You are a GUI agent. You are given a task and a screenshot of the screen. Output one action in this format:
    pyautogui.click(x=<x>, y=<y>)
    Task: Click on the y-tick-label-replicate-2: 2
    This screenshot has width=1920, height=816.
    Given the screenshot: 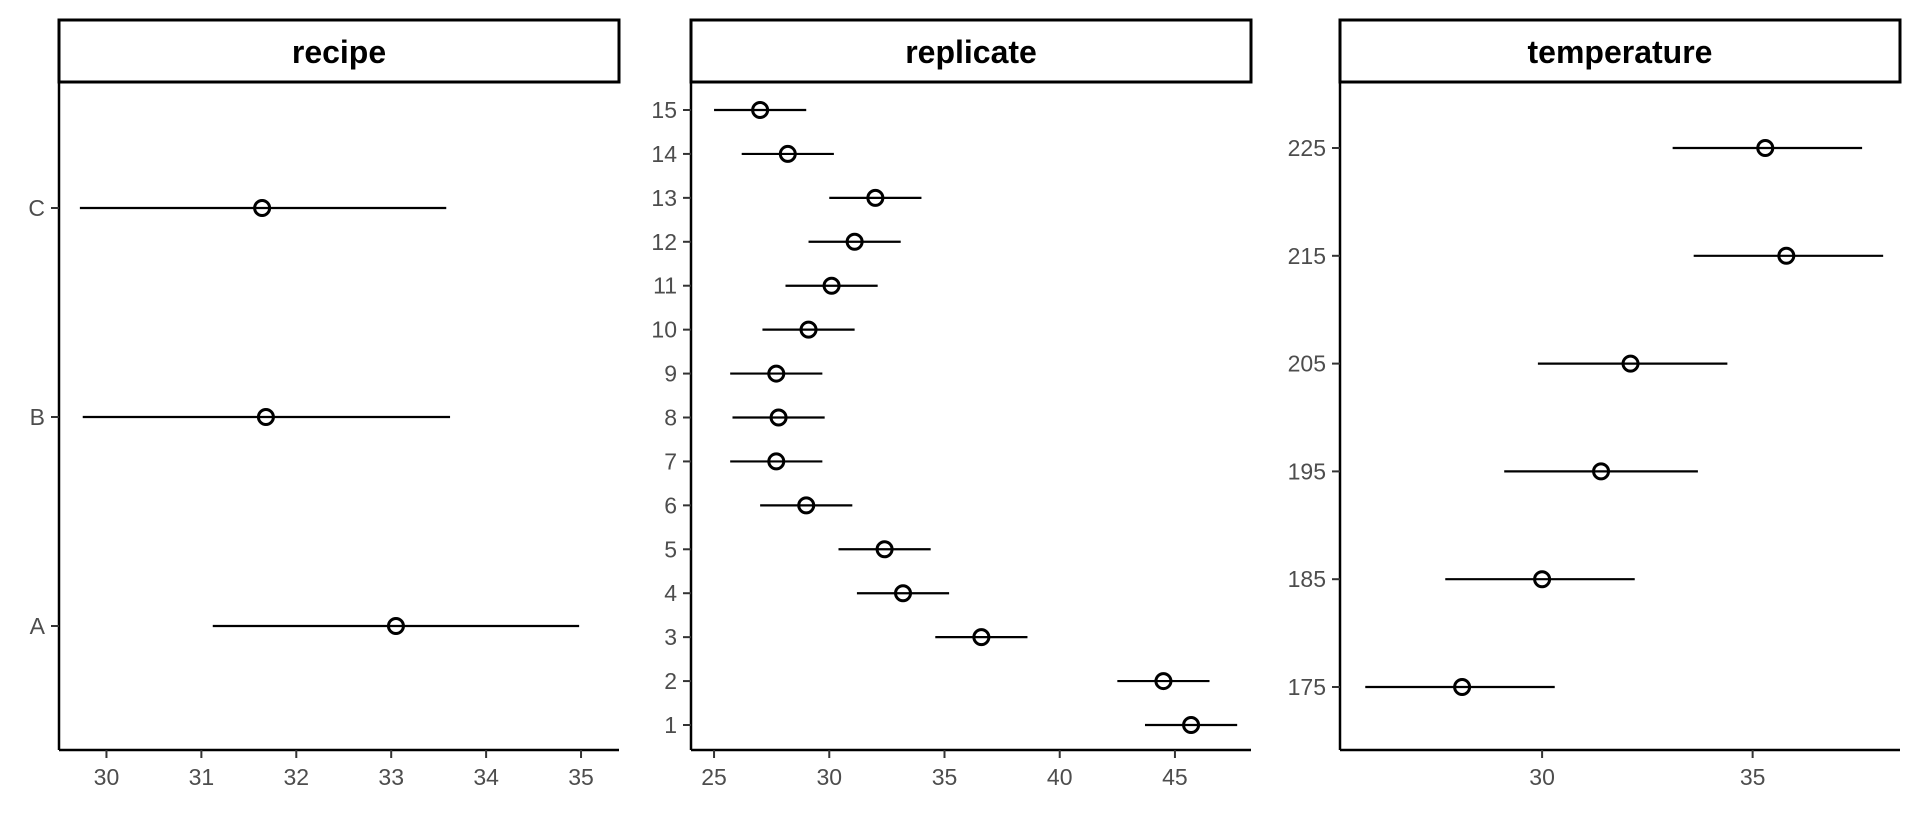 What is the action you would take?
    pyautogui.click(x=670, y=681)
    